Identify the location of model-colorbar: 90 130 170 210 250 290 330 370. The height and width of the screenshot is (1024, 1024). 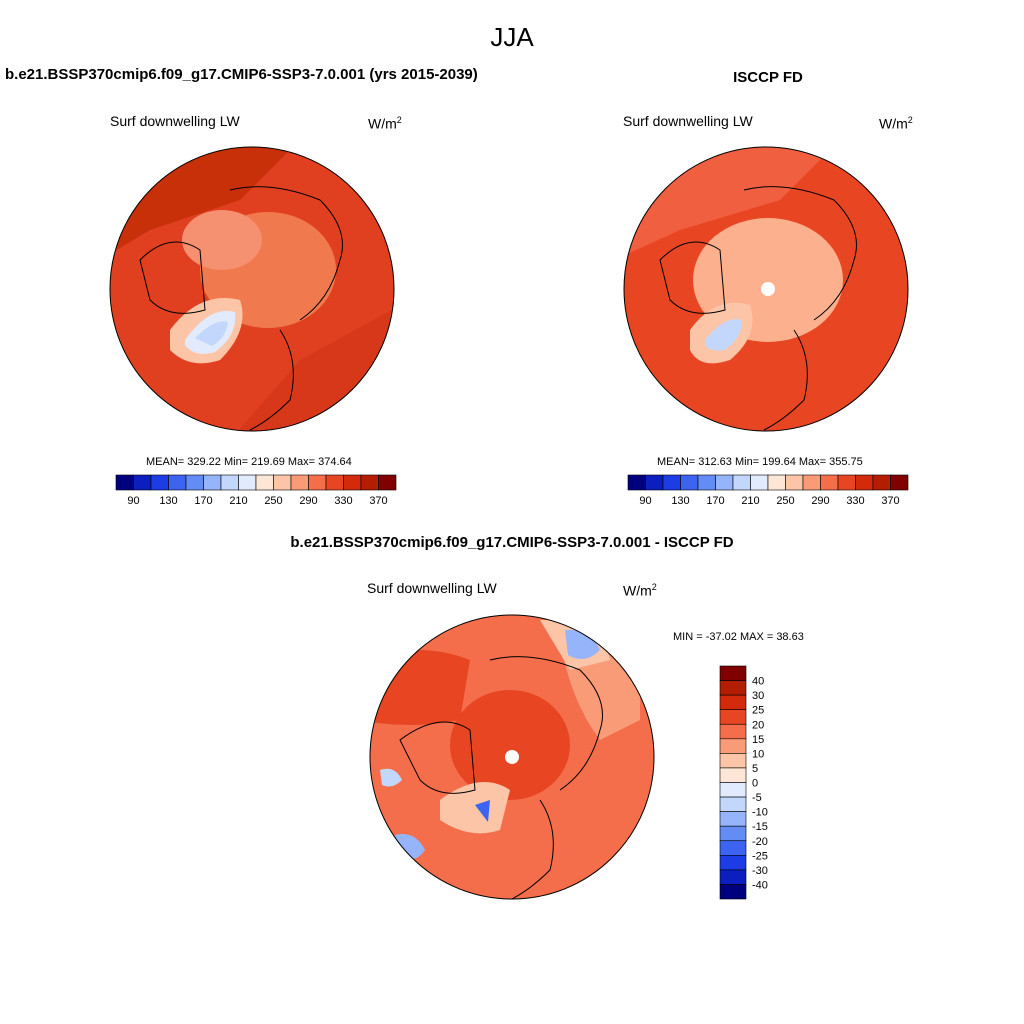
(256, 490).